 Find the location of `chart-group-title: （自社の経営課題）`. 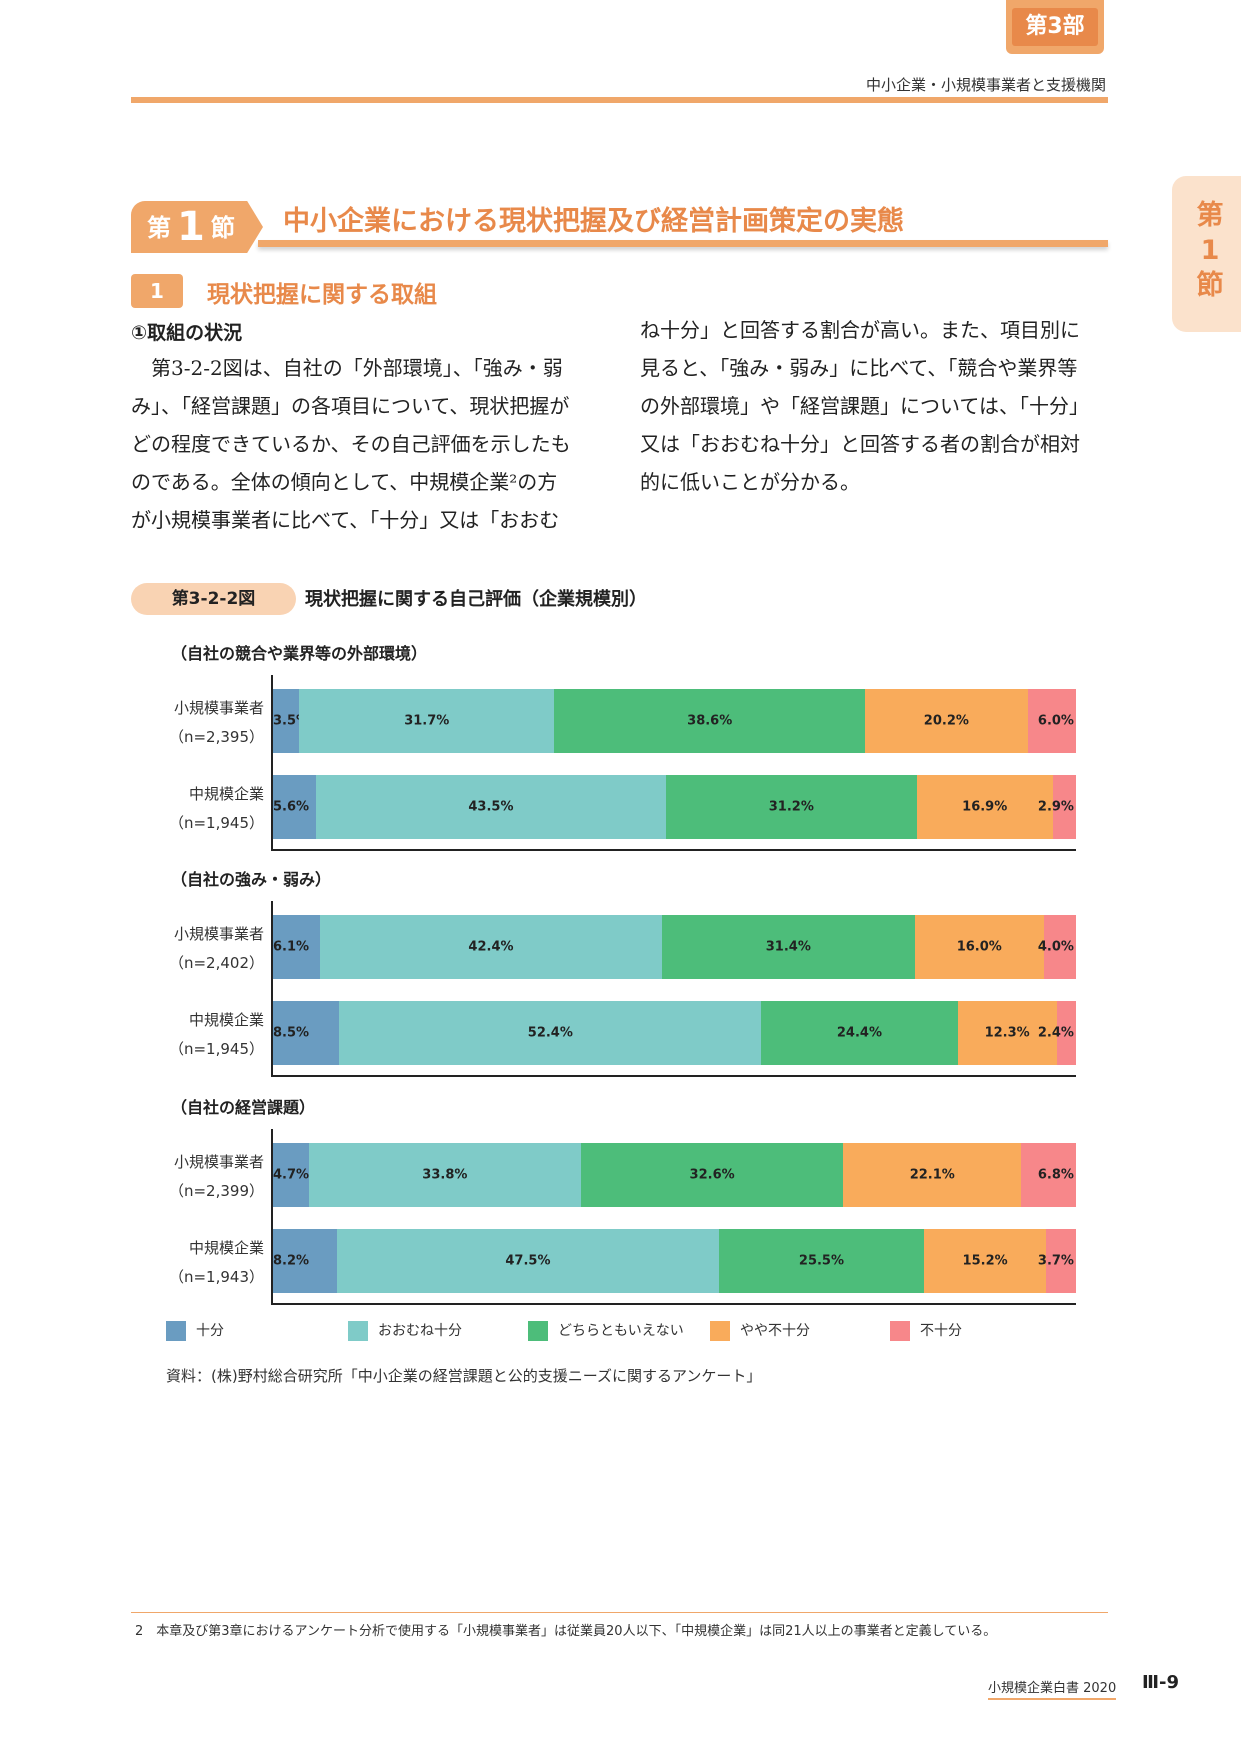

chart-group-title: （自社の経営課題） is located at coordinates (243, 1107).